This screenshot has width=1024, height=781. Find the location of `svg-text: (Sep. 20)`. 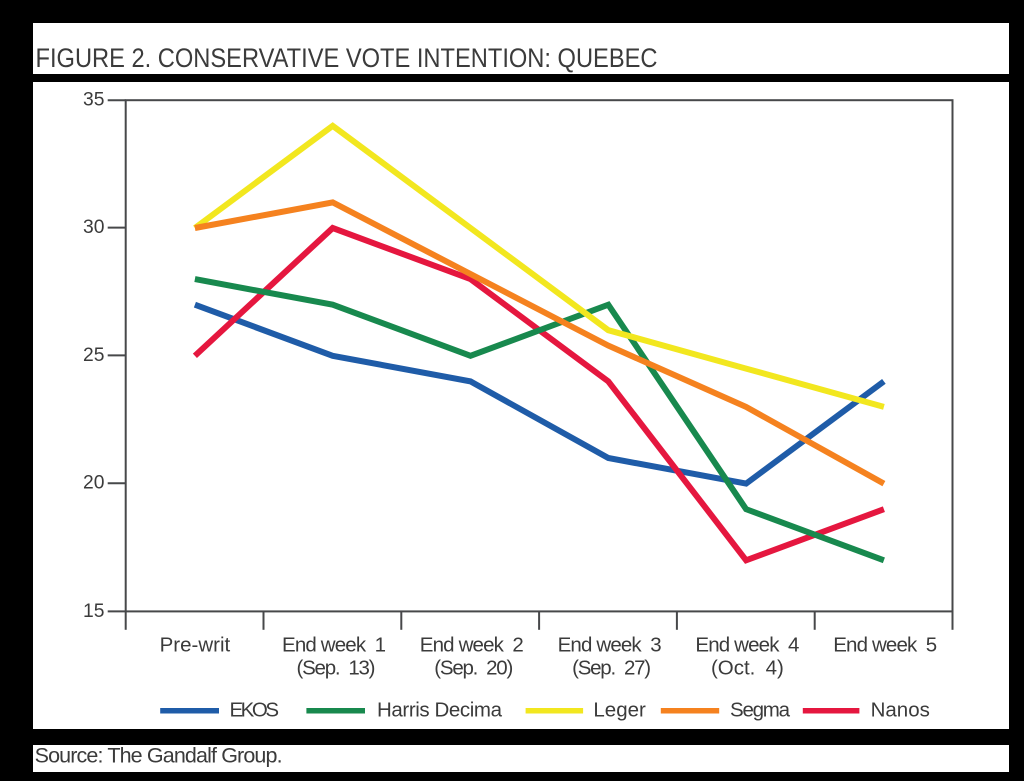

svg-text: (Sep. 20) is located at coordinates (473, 668).